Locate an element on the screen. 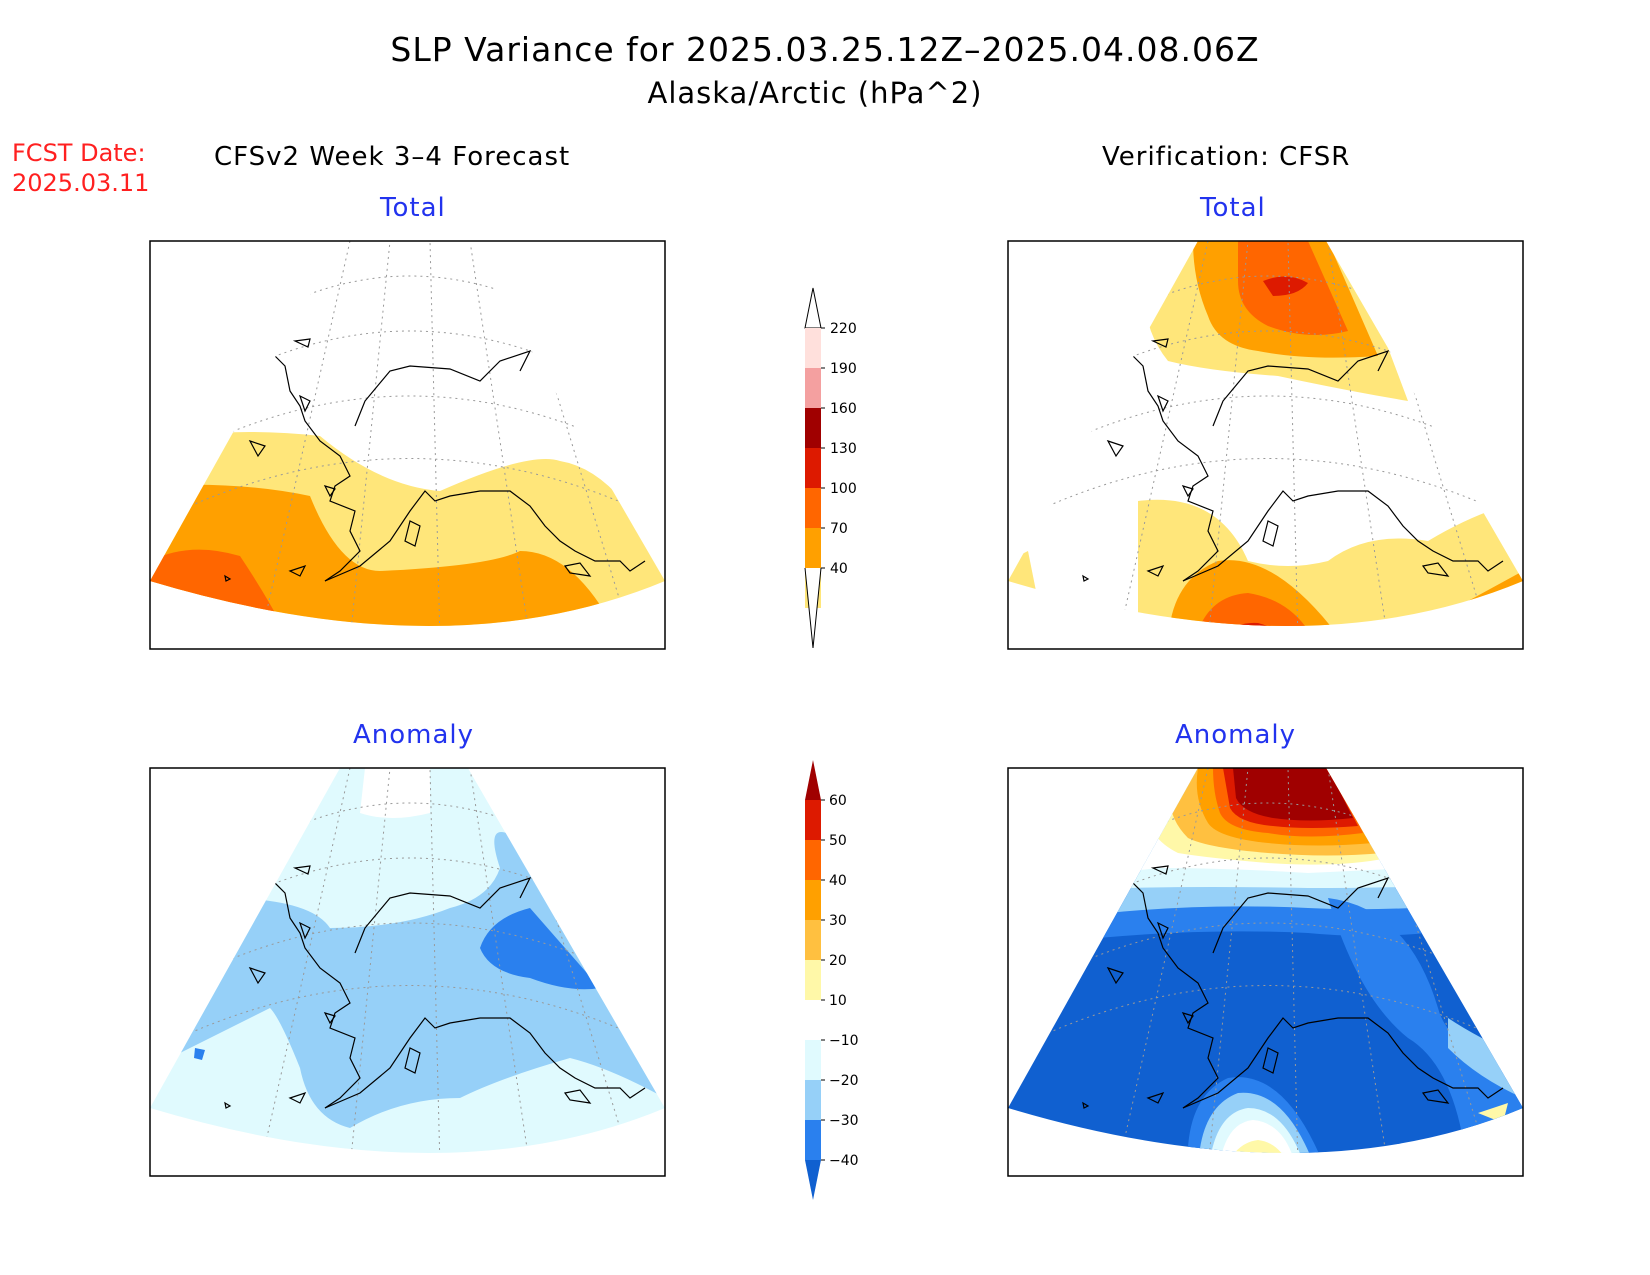  colorbar-total-label: 190 is located at coordinates (843, 369).